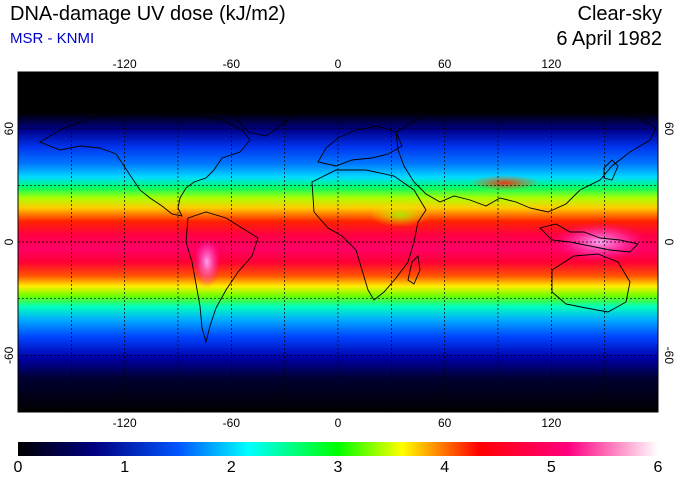  What do you see at coordinates (369, 235) in the screenshot?
I see `africa-outline` at bounding box center [369, 235].